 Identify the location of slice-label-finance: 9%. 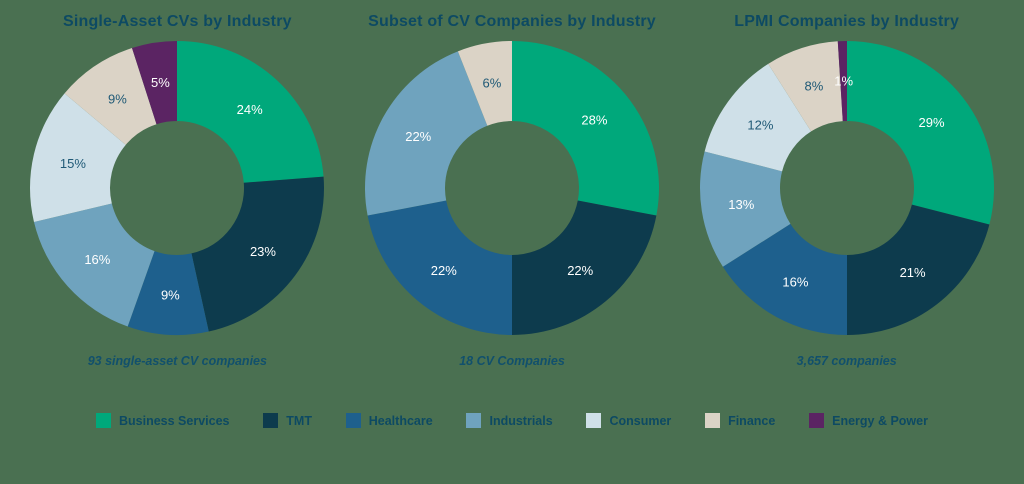
(117, 99).